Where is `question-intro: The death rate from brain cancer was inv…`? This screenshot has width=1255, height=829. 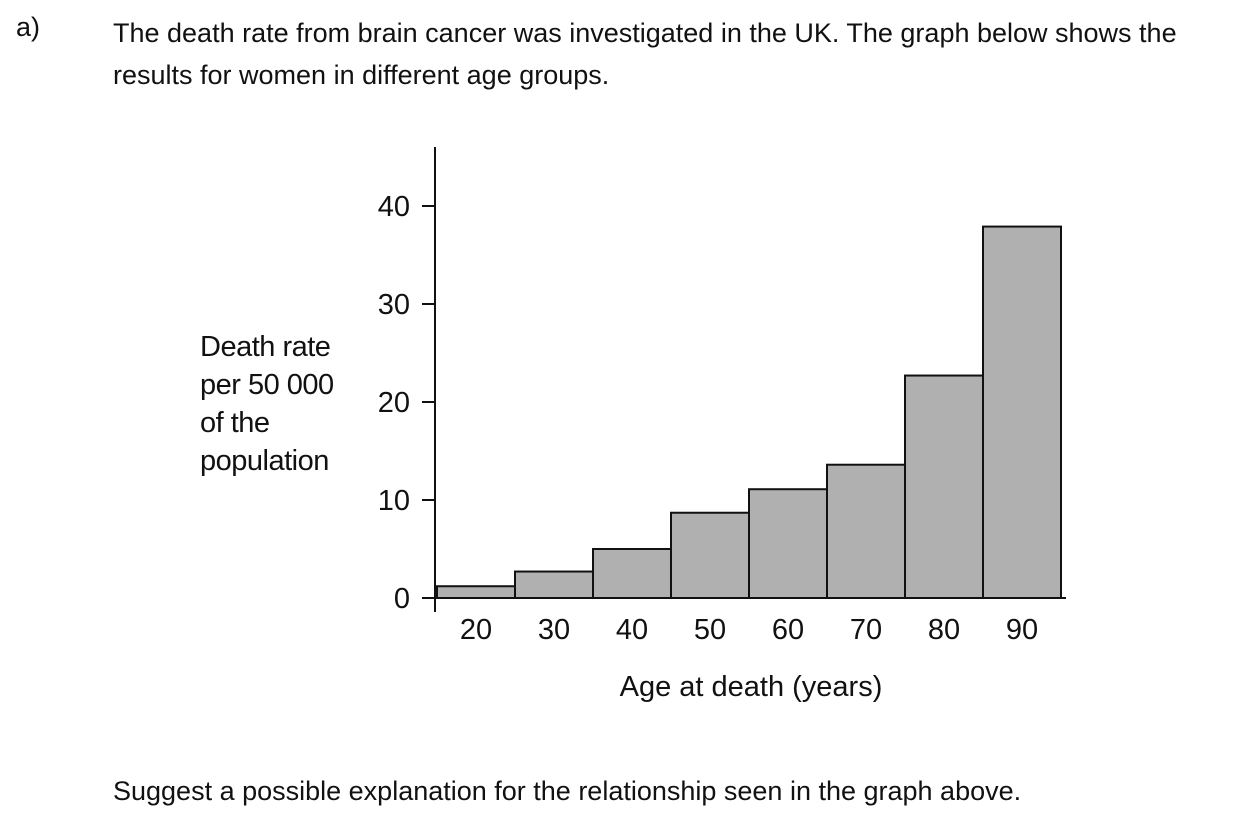 question-intro: The death rate from brain cancer was inv… is located at coordinates (645, 54).